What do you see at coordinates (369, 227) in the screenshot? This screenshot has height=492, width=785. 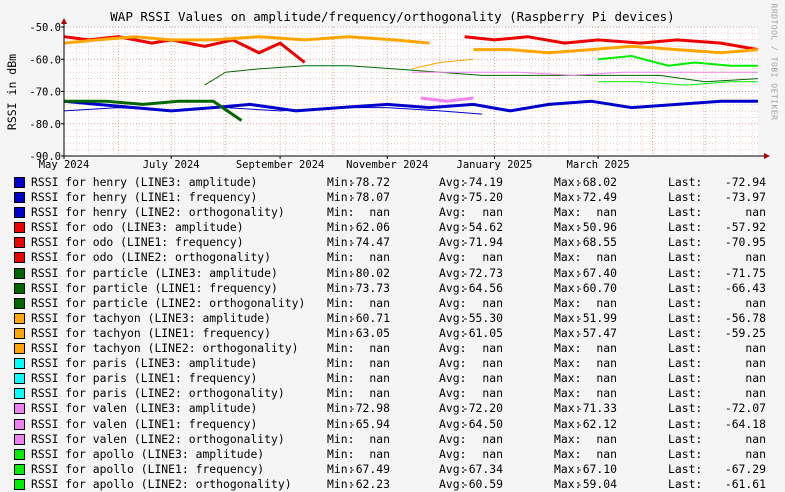 I see `legend-min-value: -62.06` at bounding box center [369, 227].